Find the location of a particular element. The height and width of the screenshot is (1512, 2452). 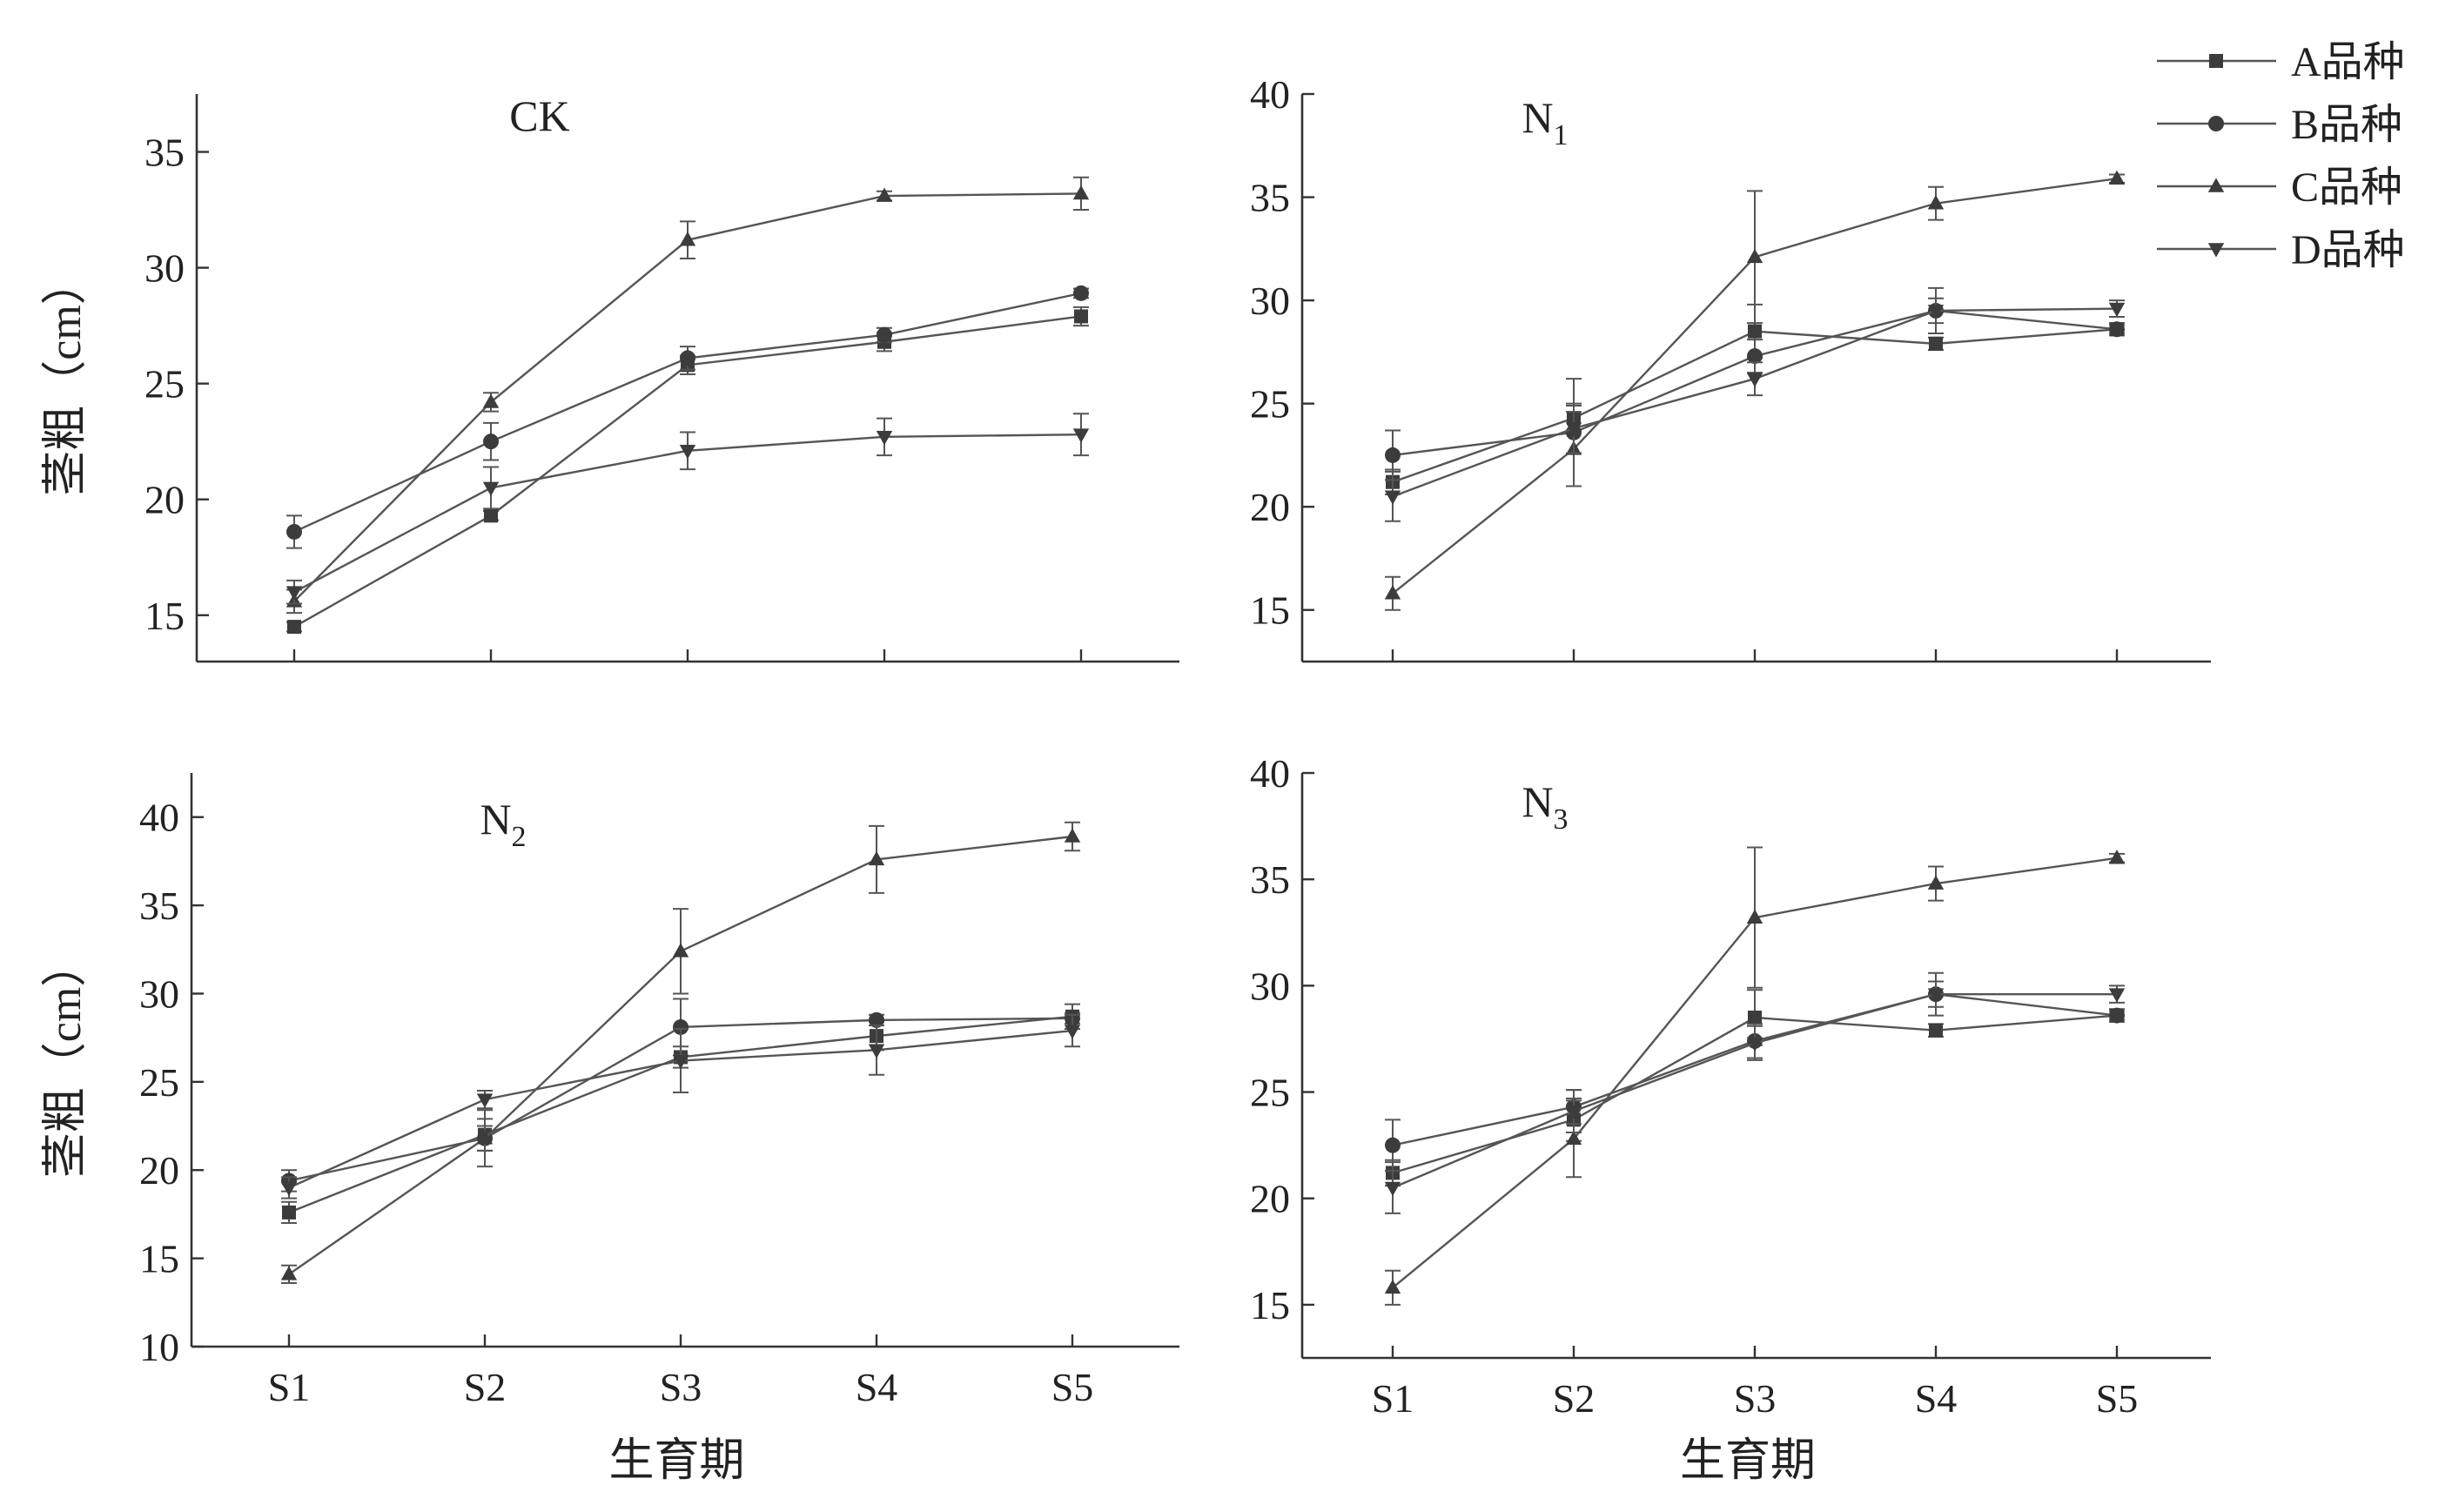

y-tick-label: 40 is located at coordinates (1270, 94).